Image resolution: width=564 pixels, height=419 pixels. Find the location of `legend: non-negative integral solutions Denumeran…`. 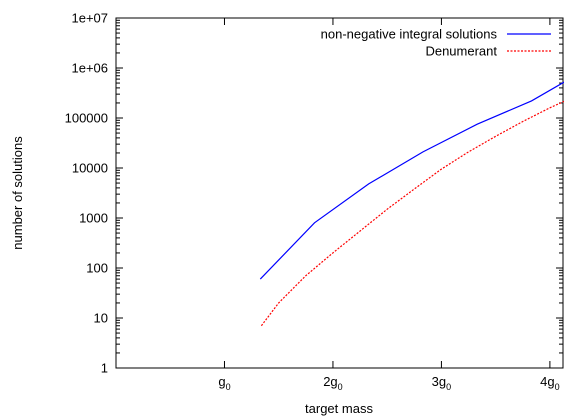

legend: non-negative integral solutions Denumeran… is located at coordinates (436, 43).